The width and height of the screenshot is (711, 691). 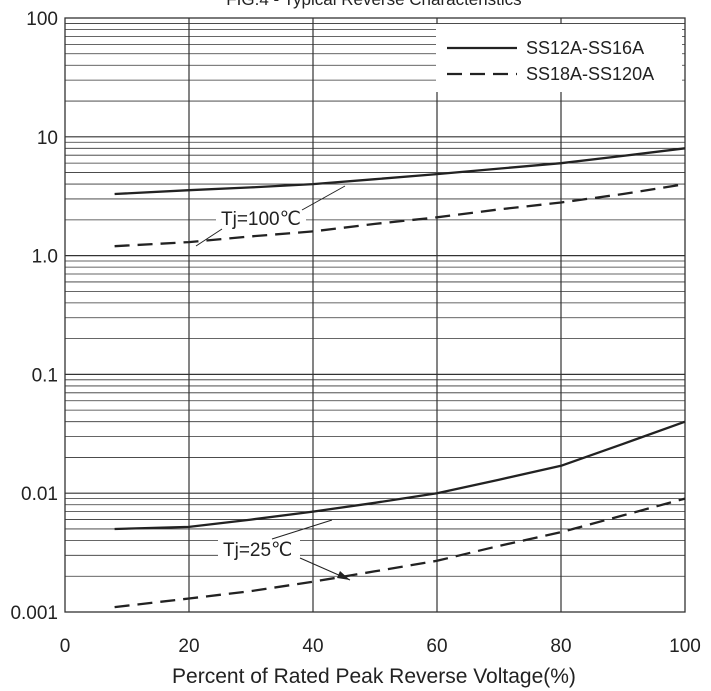 What do you see at coordinates (188, 646) in the screenshot?
I see `x-tick-label: 20` at bounding box center [188, 646].